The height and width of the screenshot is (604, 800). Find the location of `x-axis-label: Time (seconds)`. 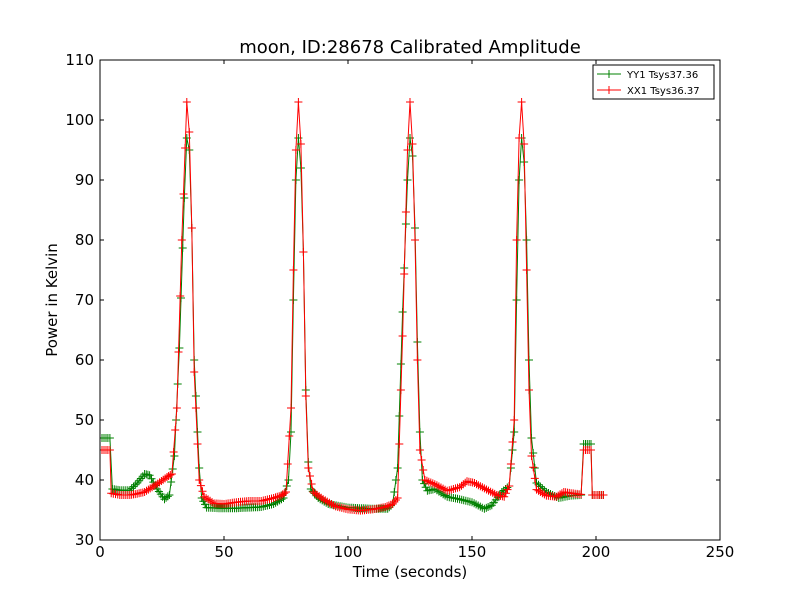

x-axis-label: Time (seconds) is located at coordinates (410, 572).